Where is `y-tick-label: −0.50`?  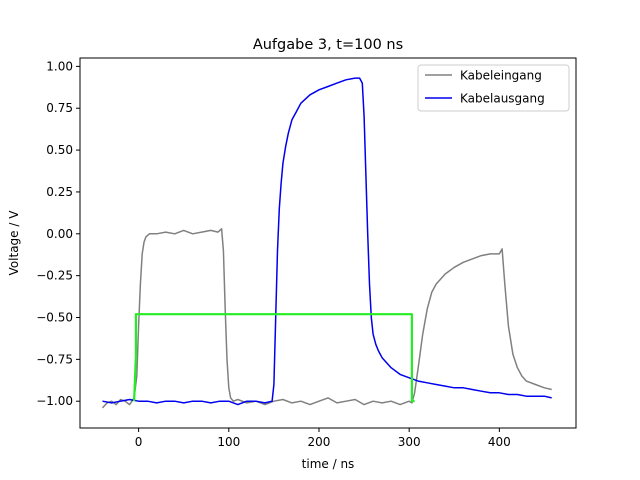 y-tick-label: −0.50 is located at coordinates (54, 318).